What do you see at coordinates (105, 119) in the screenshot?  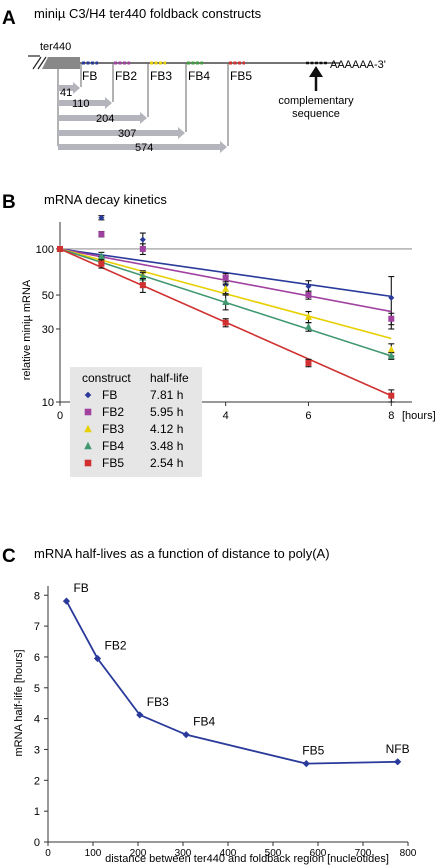 I see `distance-label-204: 204` at bounding box center [105, 119].